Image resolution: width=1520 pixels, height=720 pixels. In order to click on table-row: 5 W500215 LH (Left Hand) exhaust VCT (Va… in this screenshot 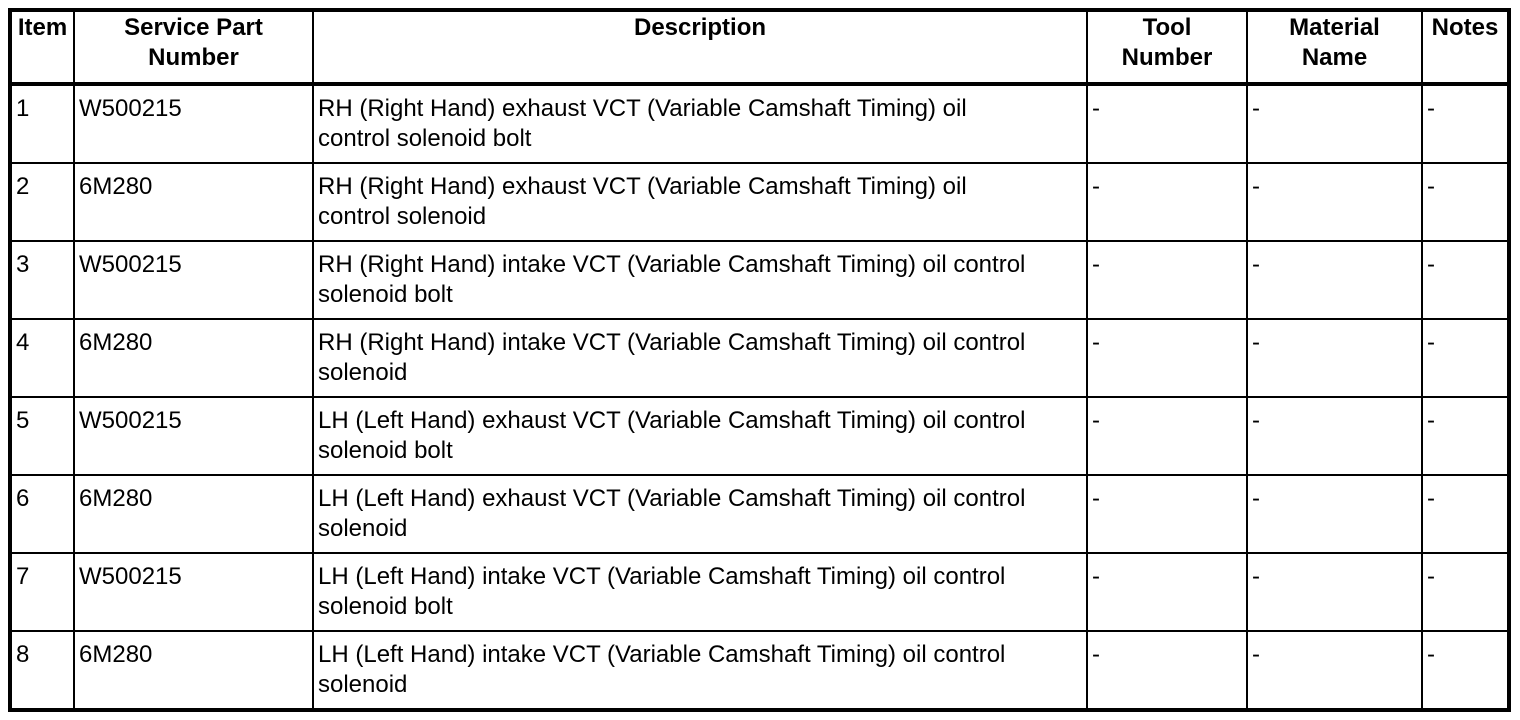, I will do `click(759, 436)`.